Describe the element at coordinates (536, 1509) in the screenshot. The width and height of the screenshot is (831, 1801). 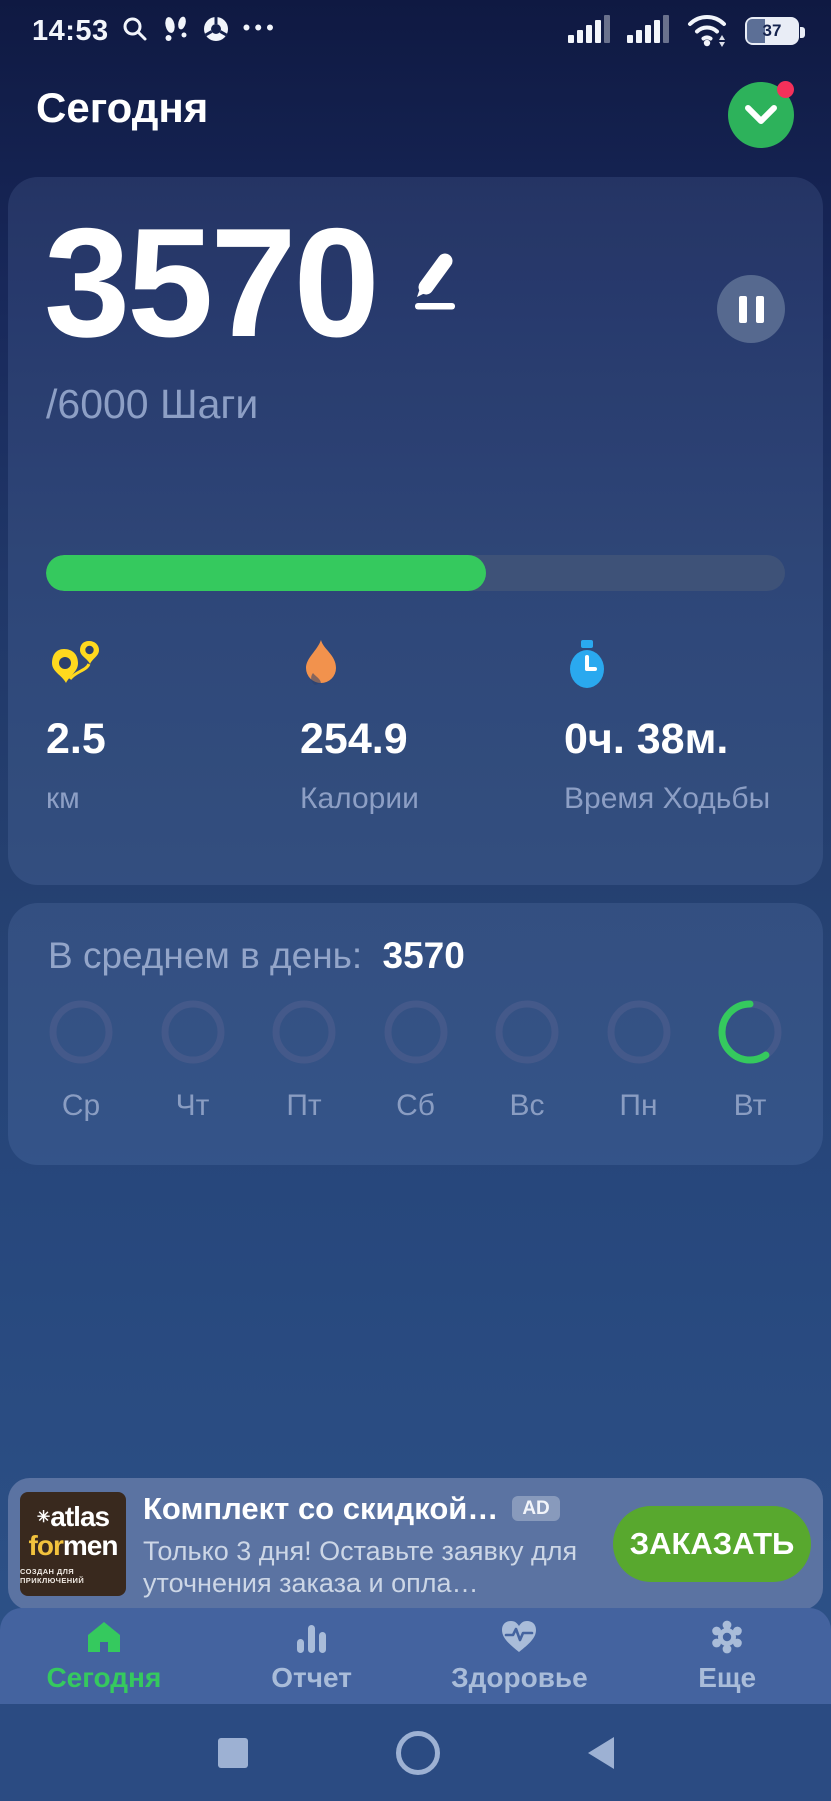
I see `ad-badge: AD` at that location.